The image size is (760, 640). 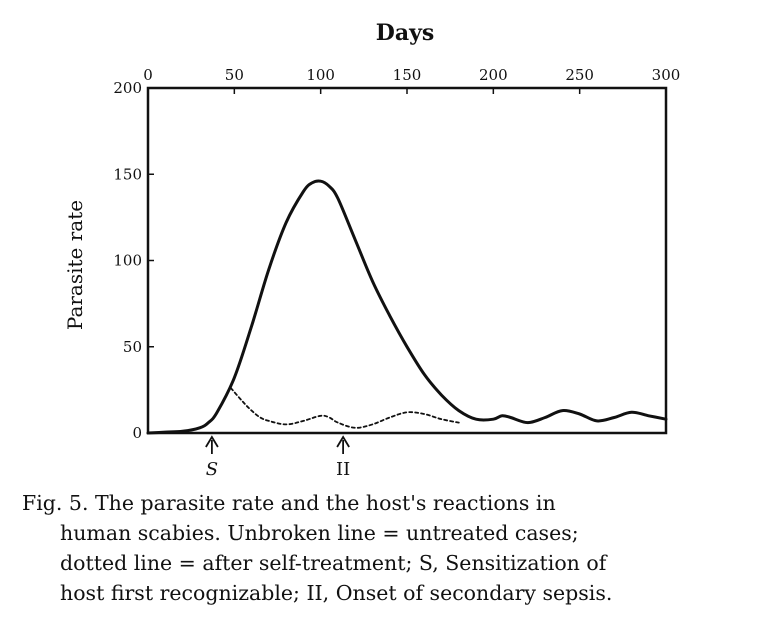 I want to click on x-tick-label: 250, so click(x=579, y=75).